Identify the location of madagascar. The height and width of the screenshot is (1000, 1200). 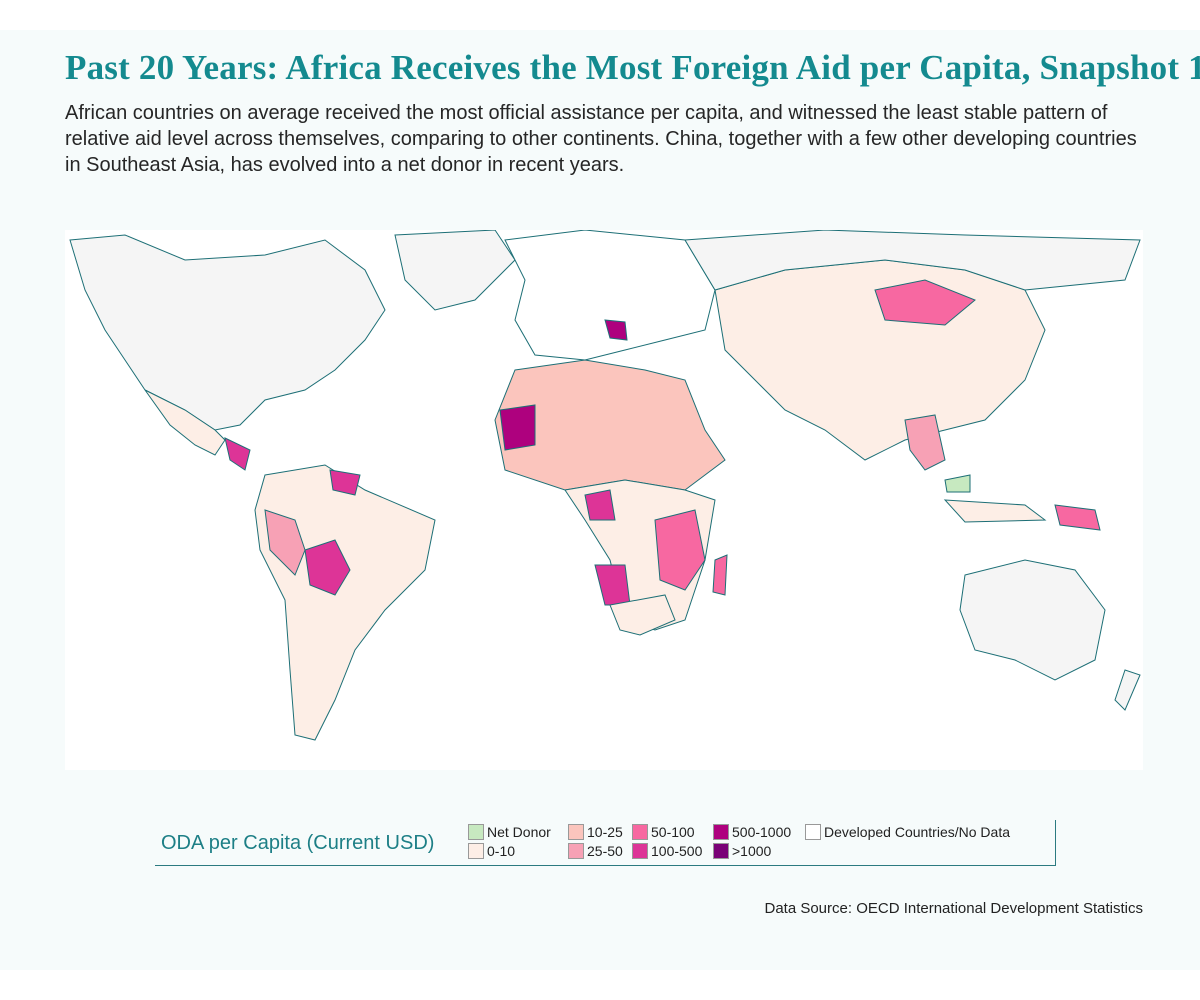
(720, 575).